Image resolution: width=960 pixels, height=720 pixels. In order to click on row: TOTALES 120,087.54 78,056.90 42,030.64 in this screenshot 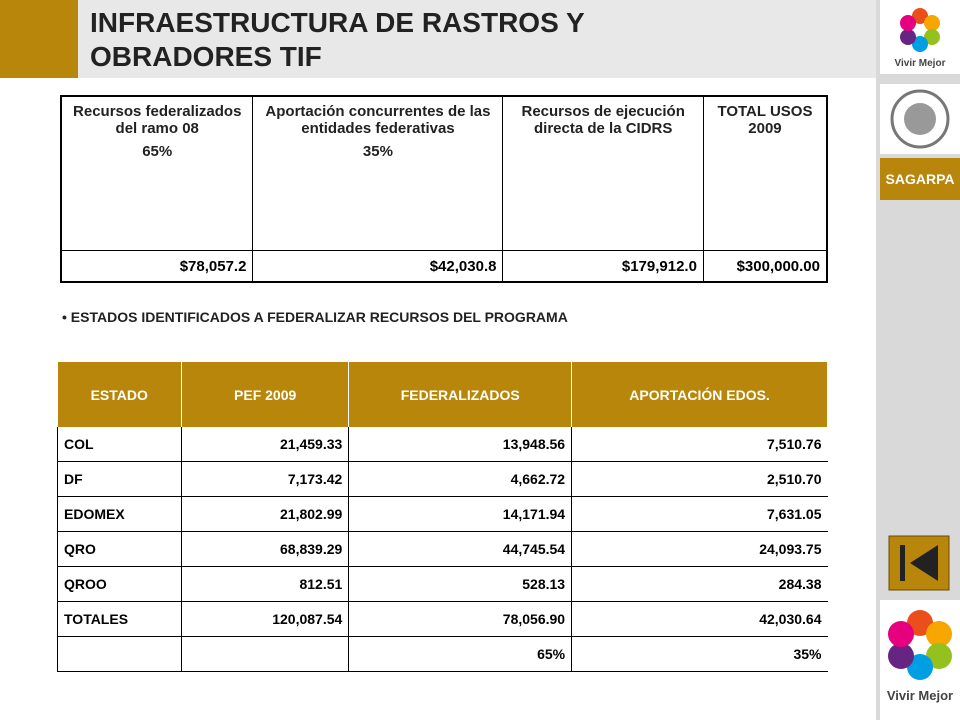, I will do `click(442, 619)`.